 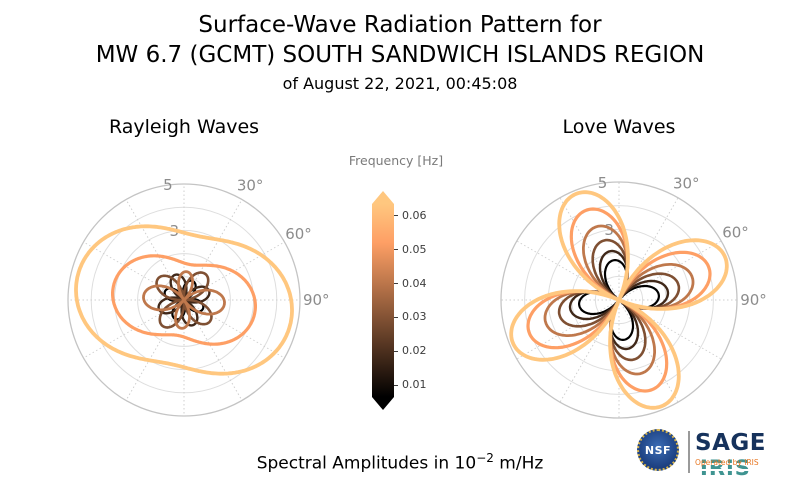 I want to click on iris-logo-letters: IRIS, so click(x=725, y=468).